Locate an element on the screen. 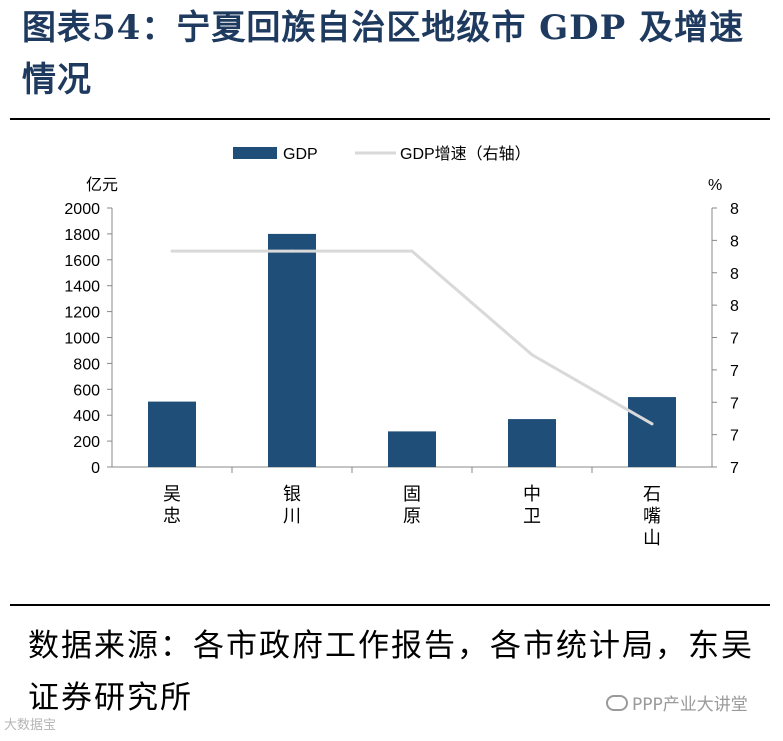  growth-line is located at coordinates (412, 337).